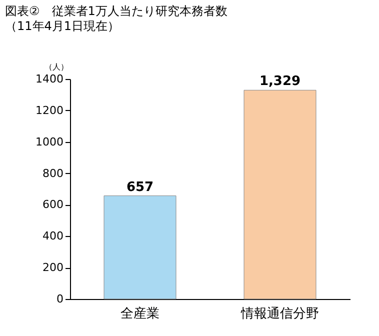 Image resolution: width=379 pixels, height=336 pixels. Describe the element at coordinates (279, 314) in the screenshot. I see `x-tick-label: 情報通信分野` at that location.